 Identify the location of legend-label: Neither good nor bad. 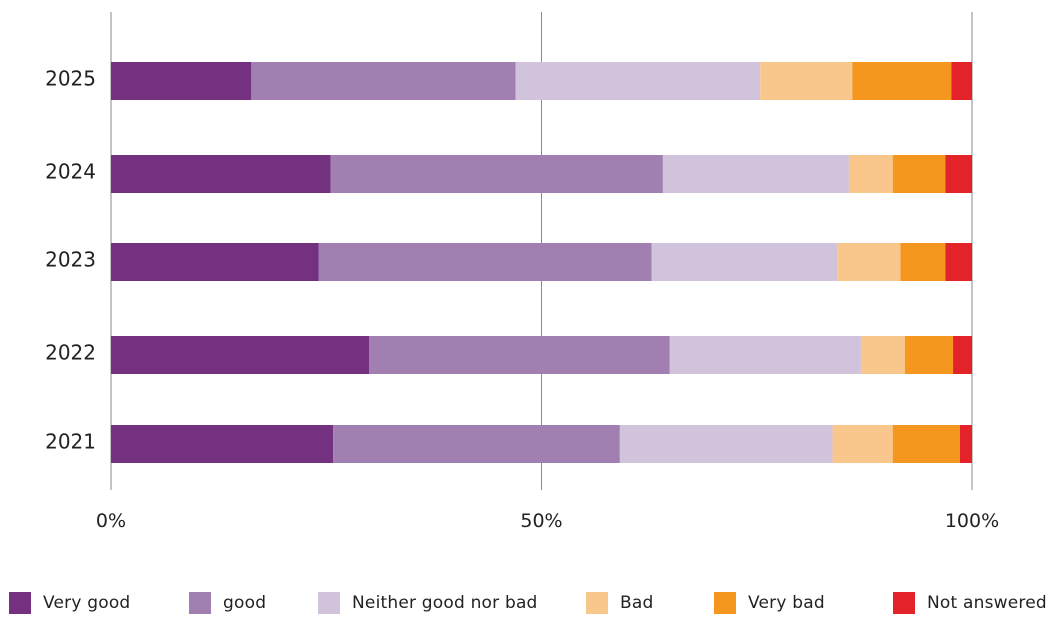
(445, 603).